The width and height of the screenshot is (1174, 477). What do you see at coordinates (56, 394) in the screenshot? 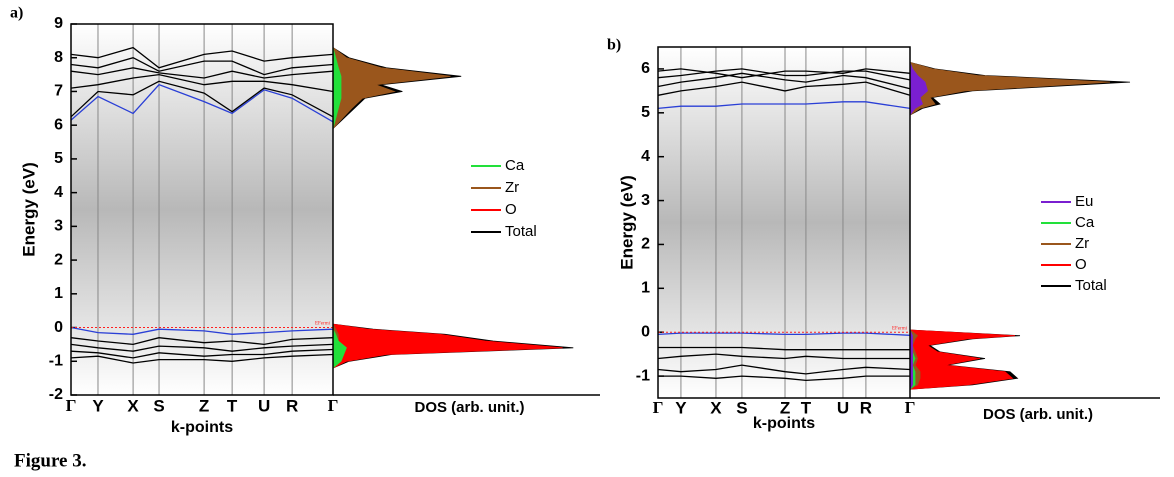
I see `y-tick-label: -2` at bounding box center [56, 394].